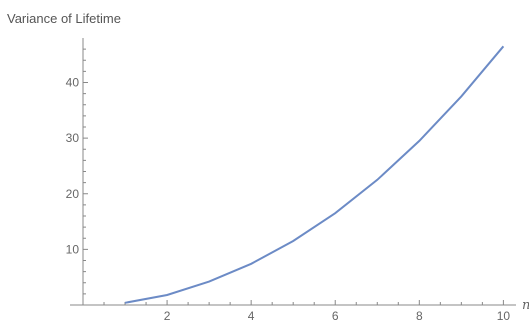  I want to click on x-tick-label: 2, so click(167, 314).